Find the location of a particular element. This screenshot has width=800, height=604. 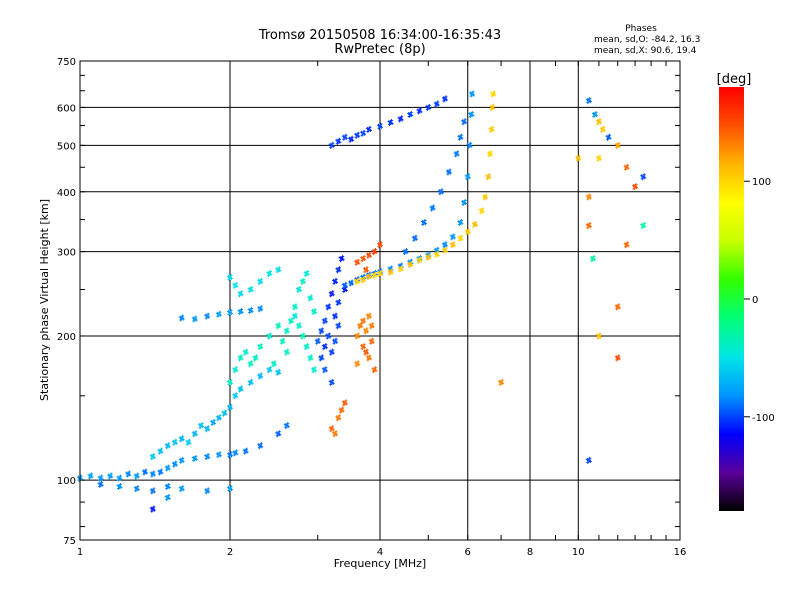

y-tick-label: 200 is located at coordinates (66, 337).